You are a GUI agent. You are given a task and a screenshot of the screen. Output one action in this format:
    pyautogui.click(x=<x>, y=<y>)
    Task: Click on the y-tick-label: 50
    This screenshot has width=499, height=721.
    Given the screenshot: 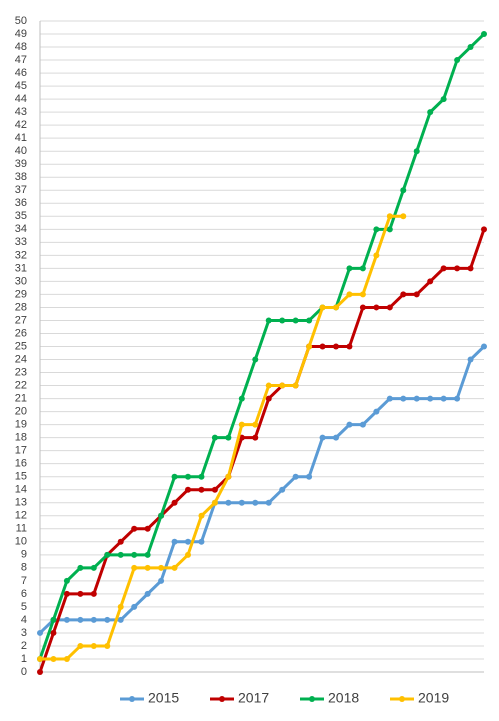 What is the action you would take?
    pyautogui.click(x=21, y=21)
    